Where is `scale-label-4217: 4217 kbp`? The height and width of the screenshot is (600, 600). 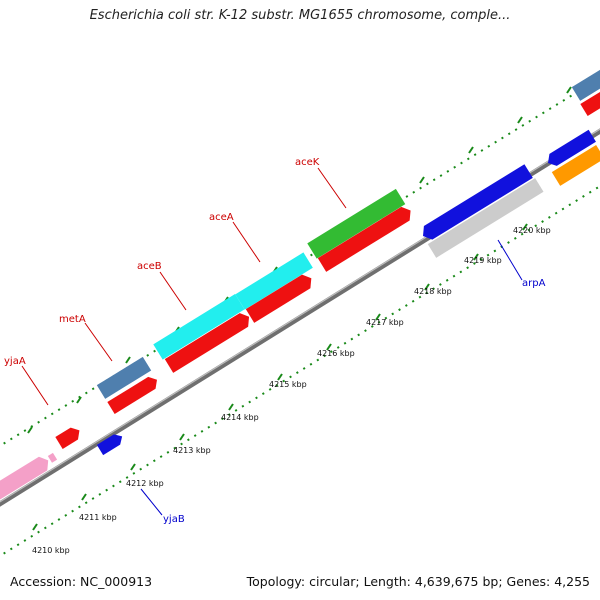
scale-label-4217: 4217 kbp is located at coordinates (385, 322).